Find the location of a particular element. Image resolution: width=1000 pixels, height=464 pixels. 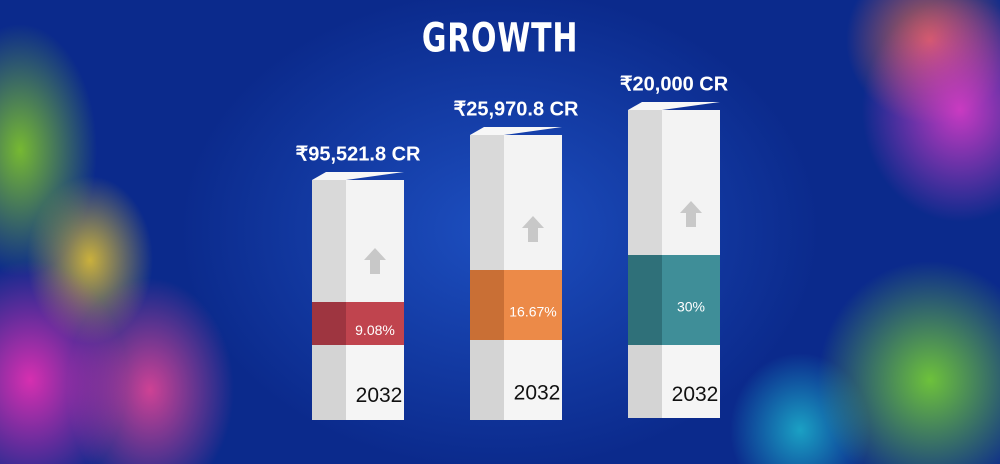

amount-label: ₹25,970.8 CR is located at coordinates (516, 109).